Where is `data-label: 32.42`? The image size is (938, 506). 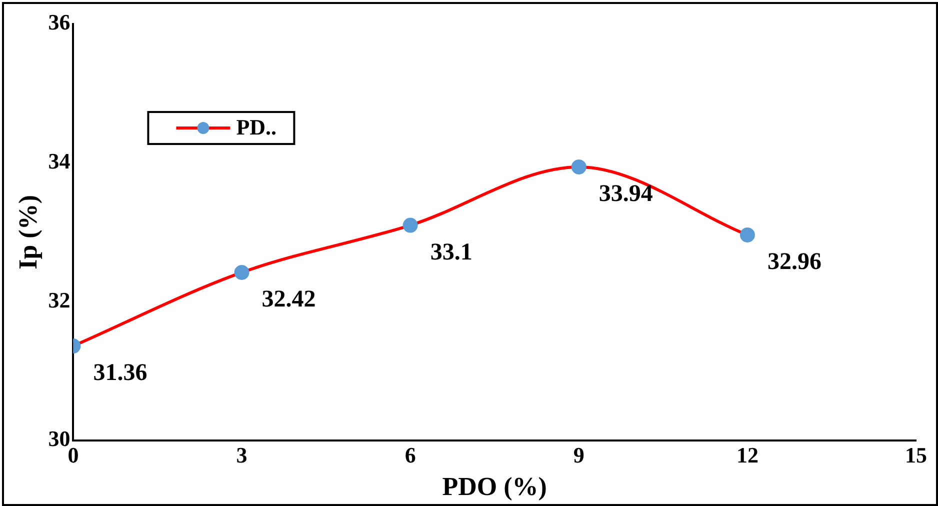
data-label: 32.42 is located at coordinates (289, 299).